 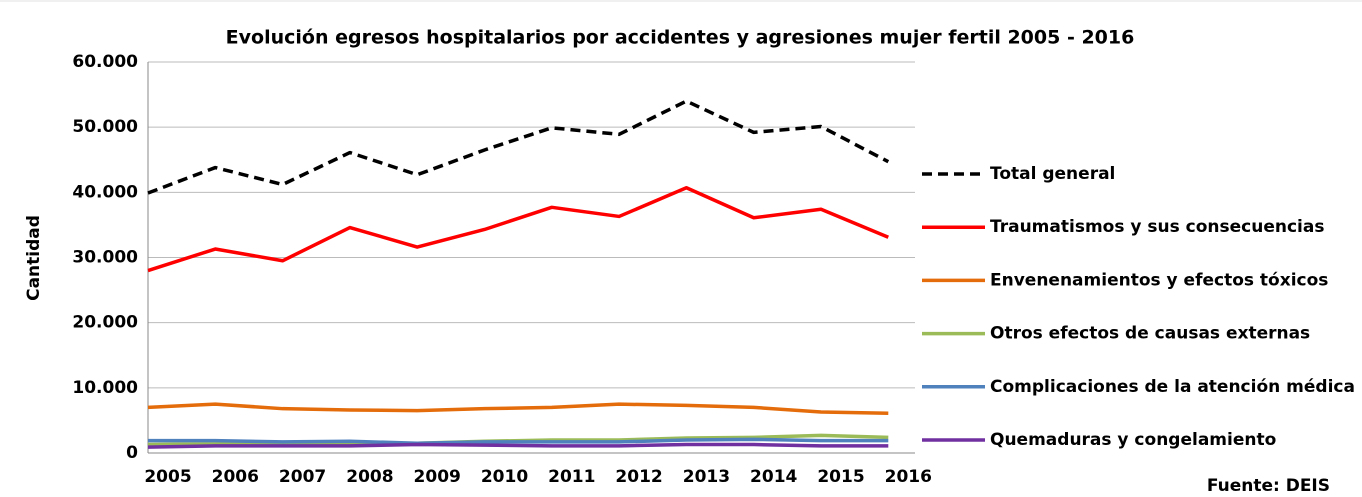 What do you see at coordinates (1133, 440) in the screenshot?
I see `legend-label: Quemaduras y congelamiento` at bounding box center [1133, 440].